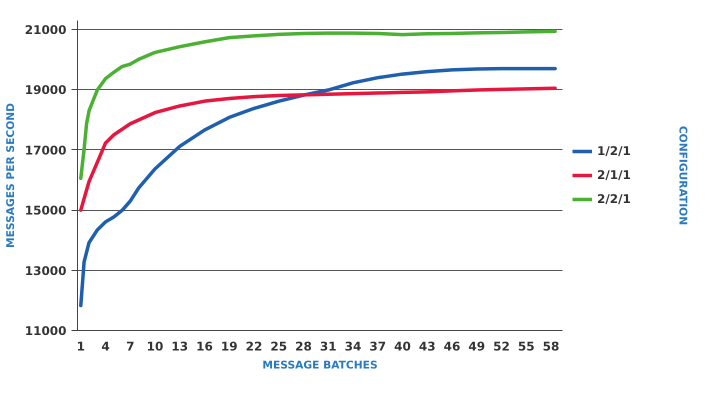 This screenshot has height=419, width=714. What do you see at coordinates (328, 347) in the screenshot?
I see `x-tick-label: 31` at bounding box center [328, 347].